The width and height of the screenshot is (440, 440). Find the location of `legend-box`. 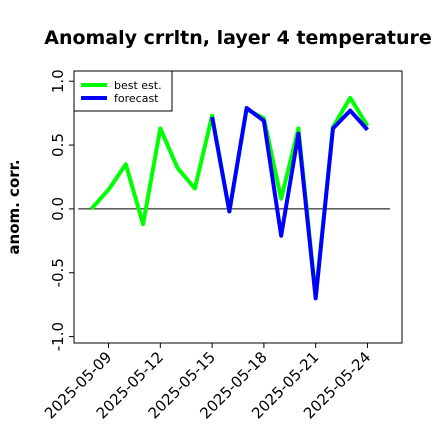

legend-box is located at coordinates (123, 91).